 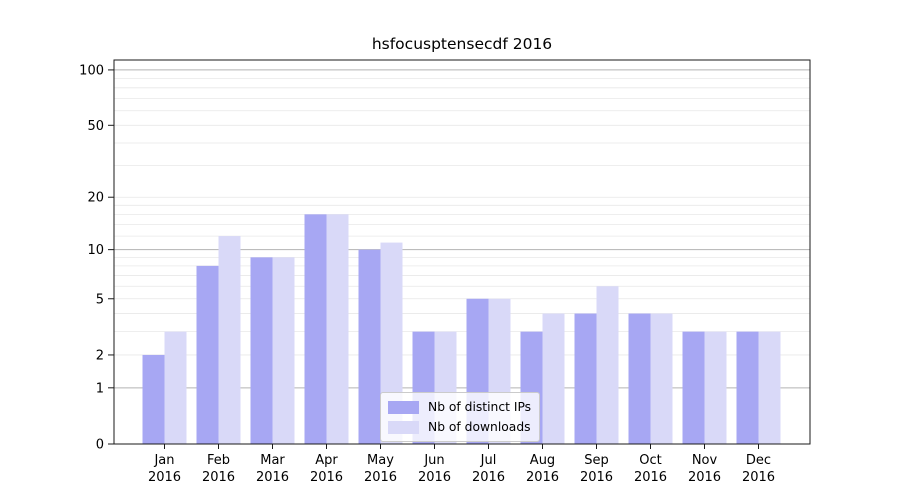 What do you see at coordinates (207, 354) in the screenshot?
I see `bar-distinct-ips-feb` at bounding box center [207, 354].